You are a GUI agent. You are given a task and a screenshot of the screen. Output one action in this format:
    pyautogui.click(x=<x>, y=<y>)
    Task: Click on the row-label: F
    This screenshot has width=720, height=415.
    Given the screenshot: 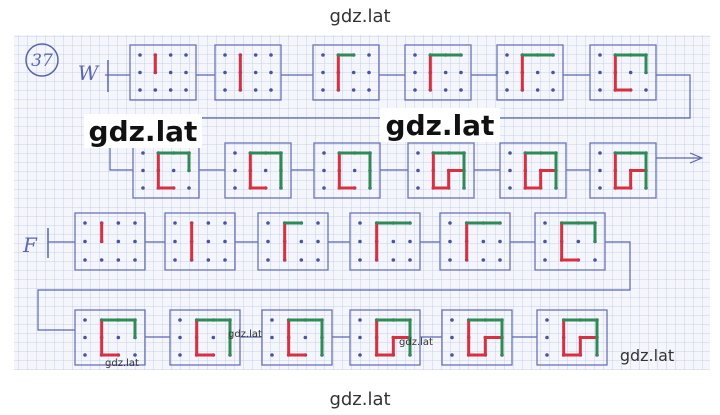 What is the action you would take?
    pyautogui.click(x=30, y=245)
    